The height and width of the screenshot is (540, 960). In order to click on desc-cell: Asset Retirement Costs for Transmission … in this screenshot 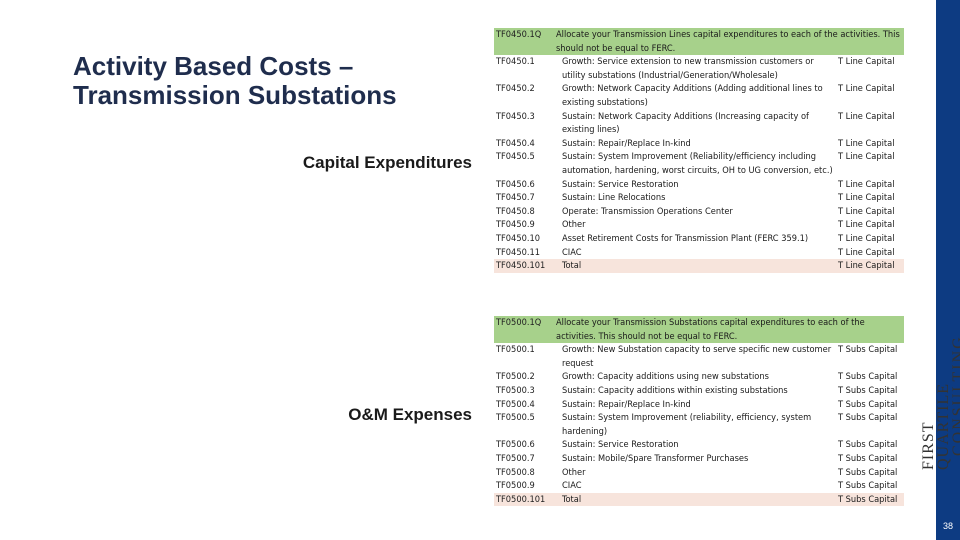, I will do `click(695, 238)`.